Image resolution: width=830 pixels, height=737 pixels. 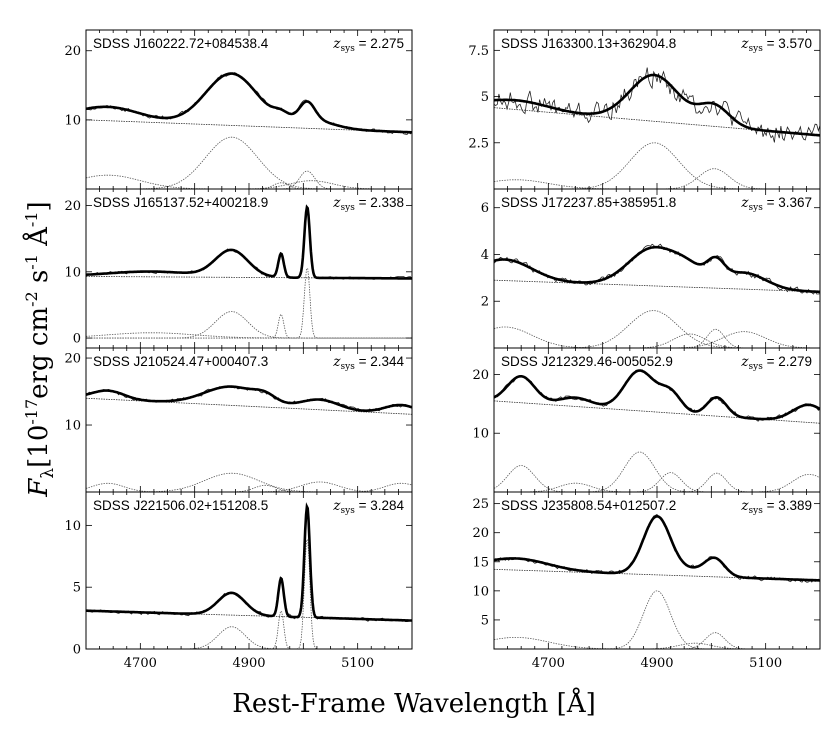 I want to click on redshift-label: zsys = 3.570, so click(x=776, y=45).